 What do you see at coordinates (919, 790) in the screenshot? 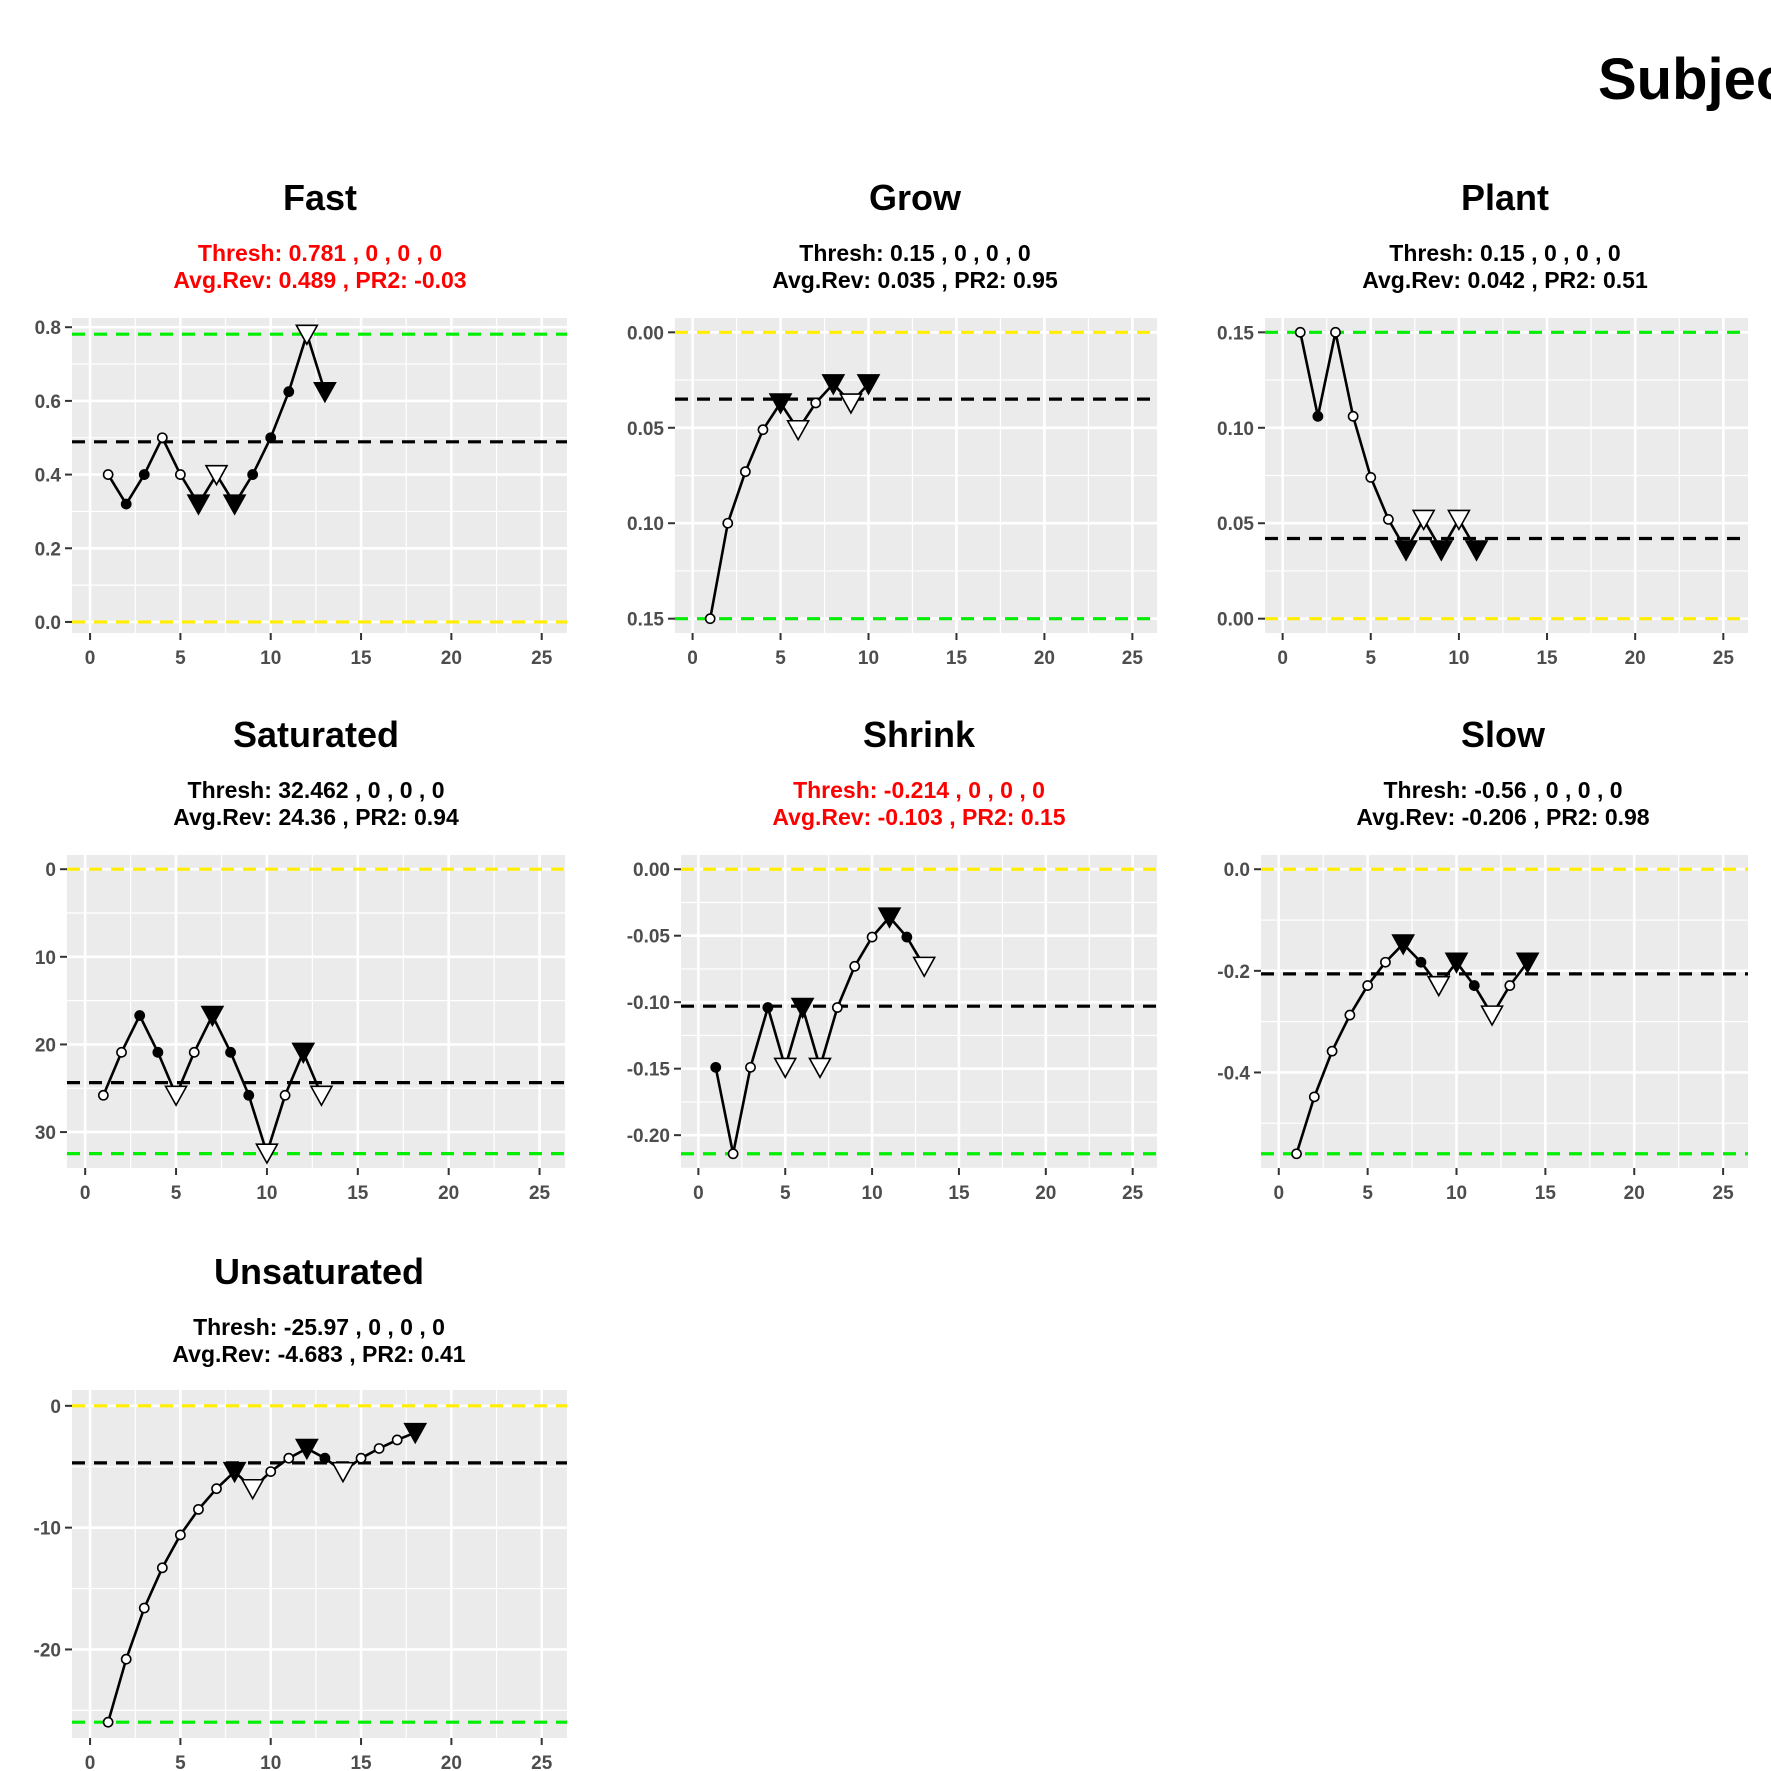
I see `panel-subtitle: Thresh: -0.214 , 0 , 0 , 0` at bounding box center [919, 790].